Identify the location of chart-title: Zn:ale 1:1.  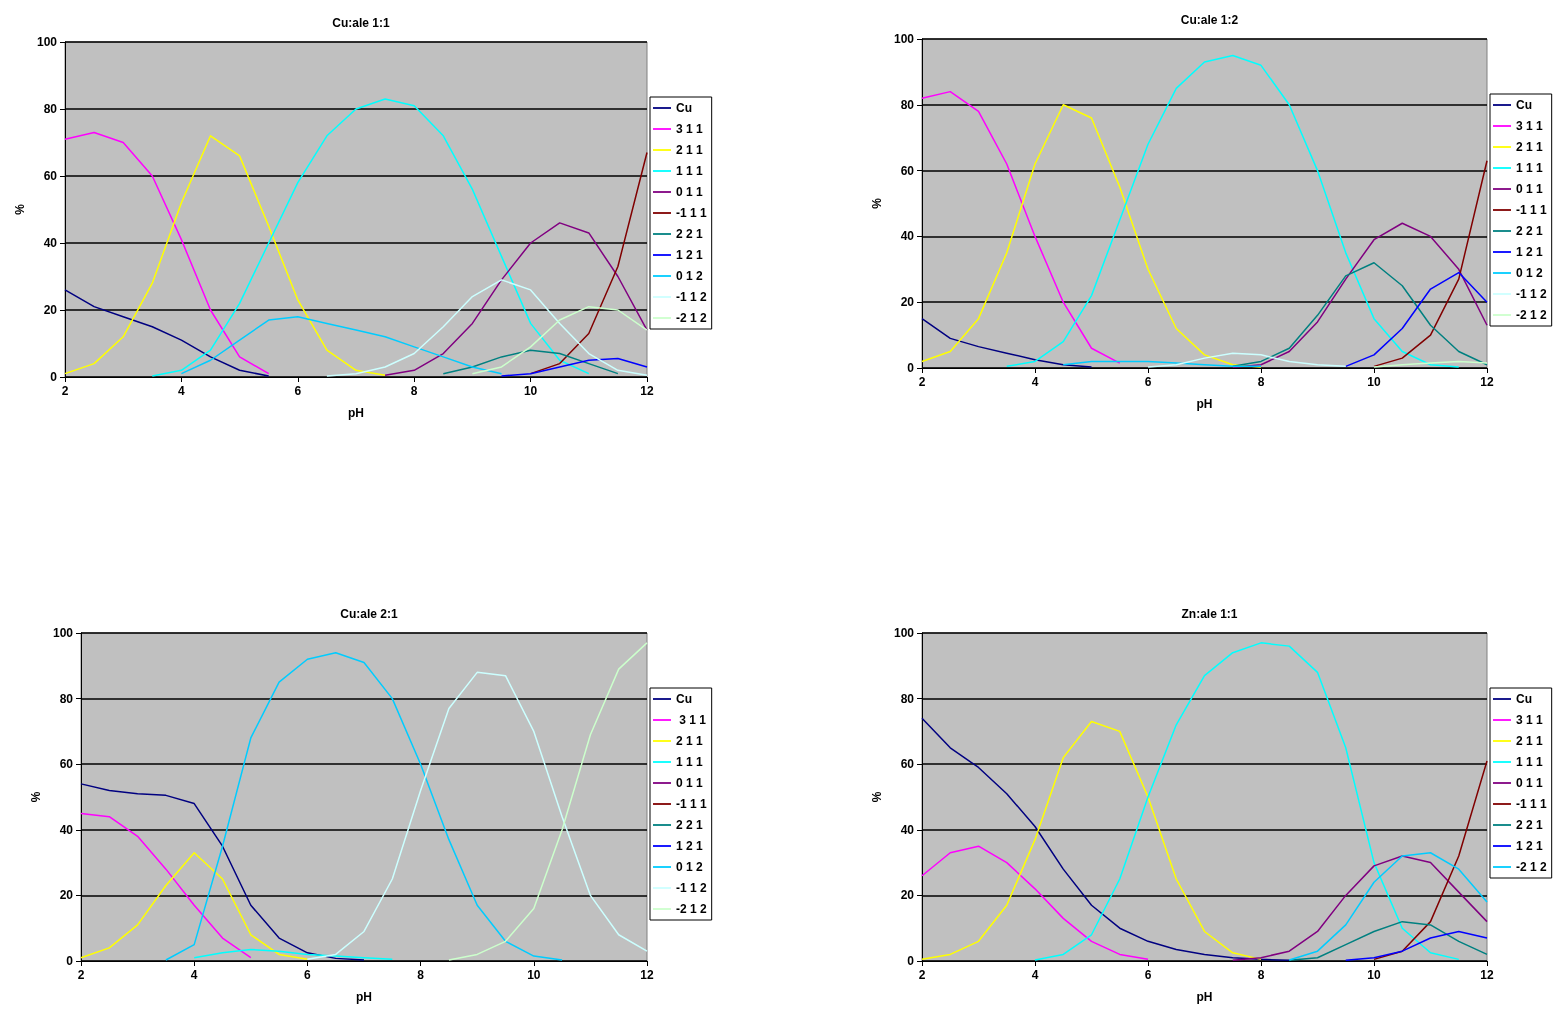
(1209, 614).